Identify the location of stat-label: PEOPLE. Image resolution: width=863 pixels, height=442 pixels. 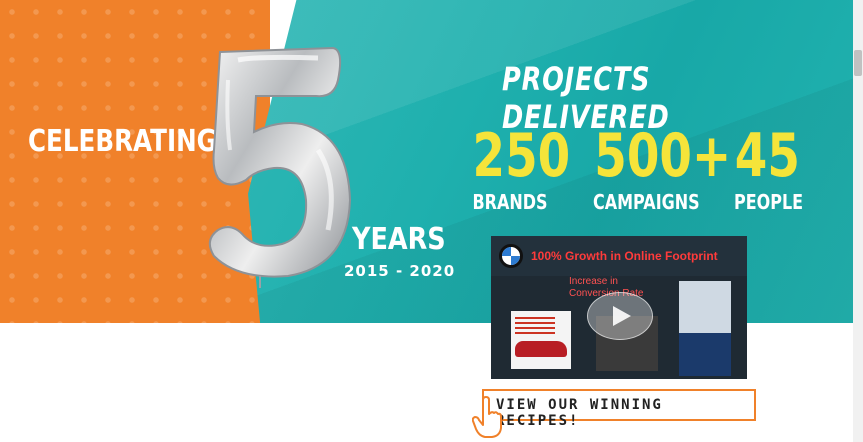
(769, 202).